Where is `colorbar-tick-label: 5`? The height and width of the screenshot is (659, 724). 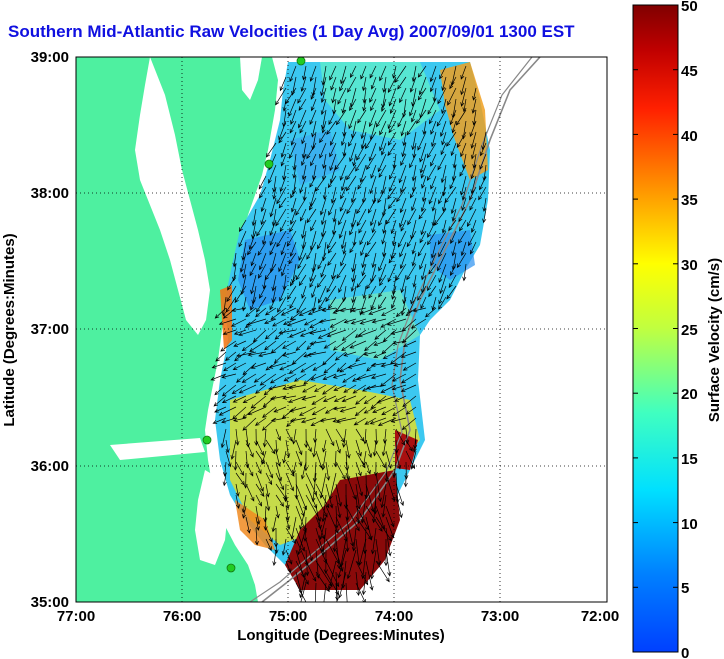 colorbar-tick-label: 5 is located at coordinates (685, 588).